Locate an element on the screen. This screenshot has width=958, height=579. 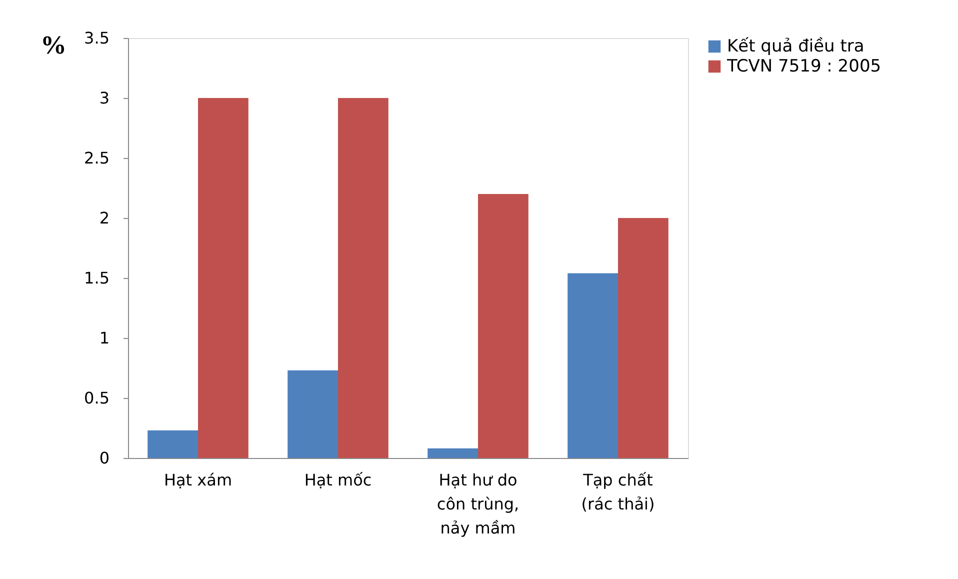
y-tick-label: 0 is located at coordinates (104, 458).